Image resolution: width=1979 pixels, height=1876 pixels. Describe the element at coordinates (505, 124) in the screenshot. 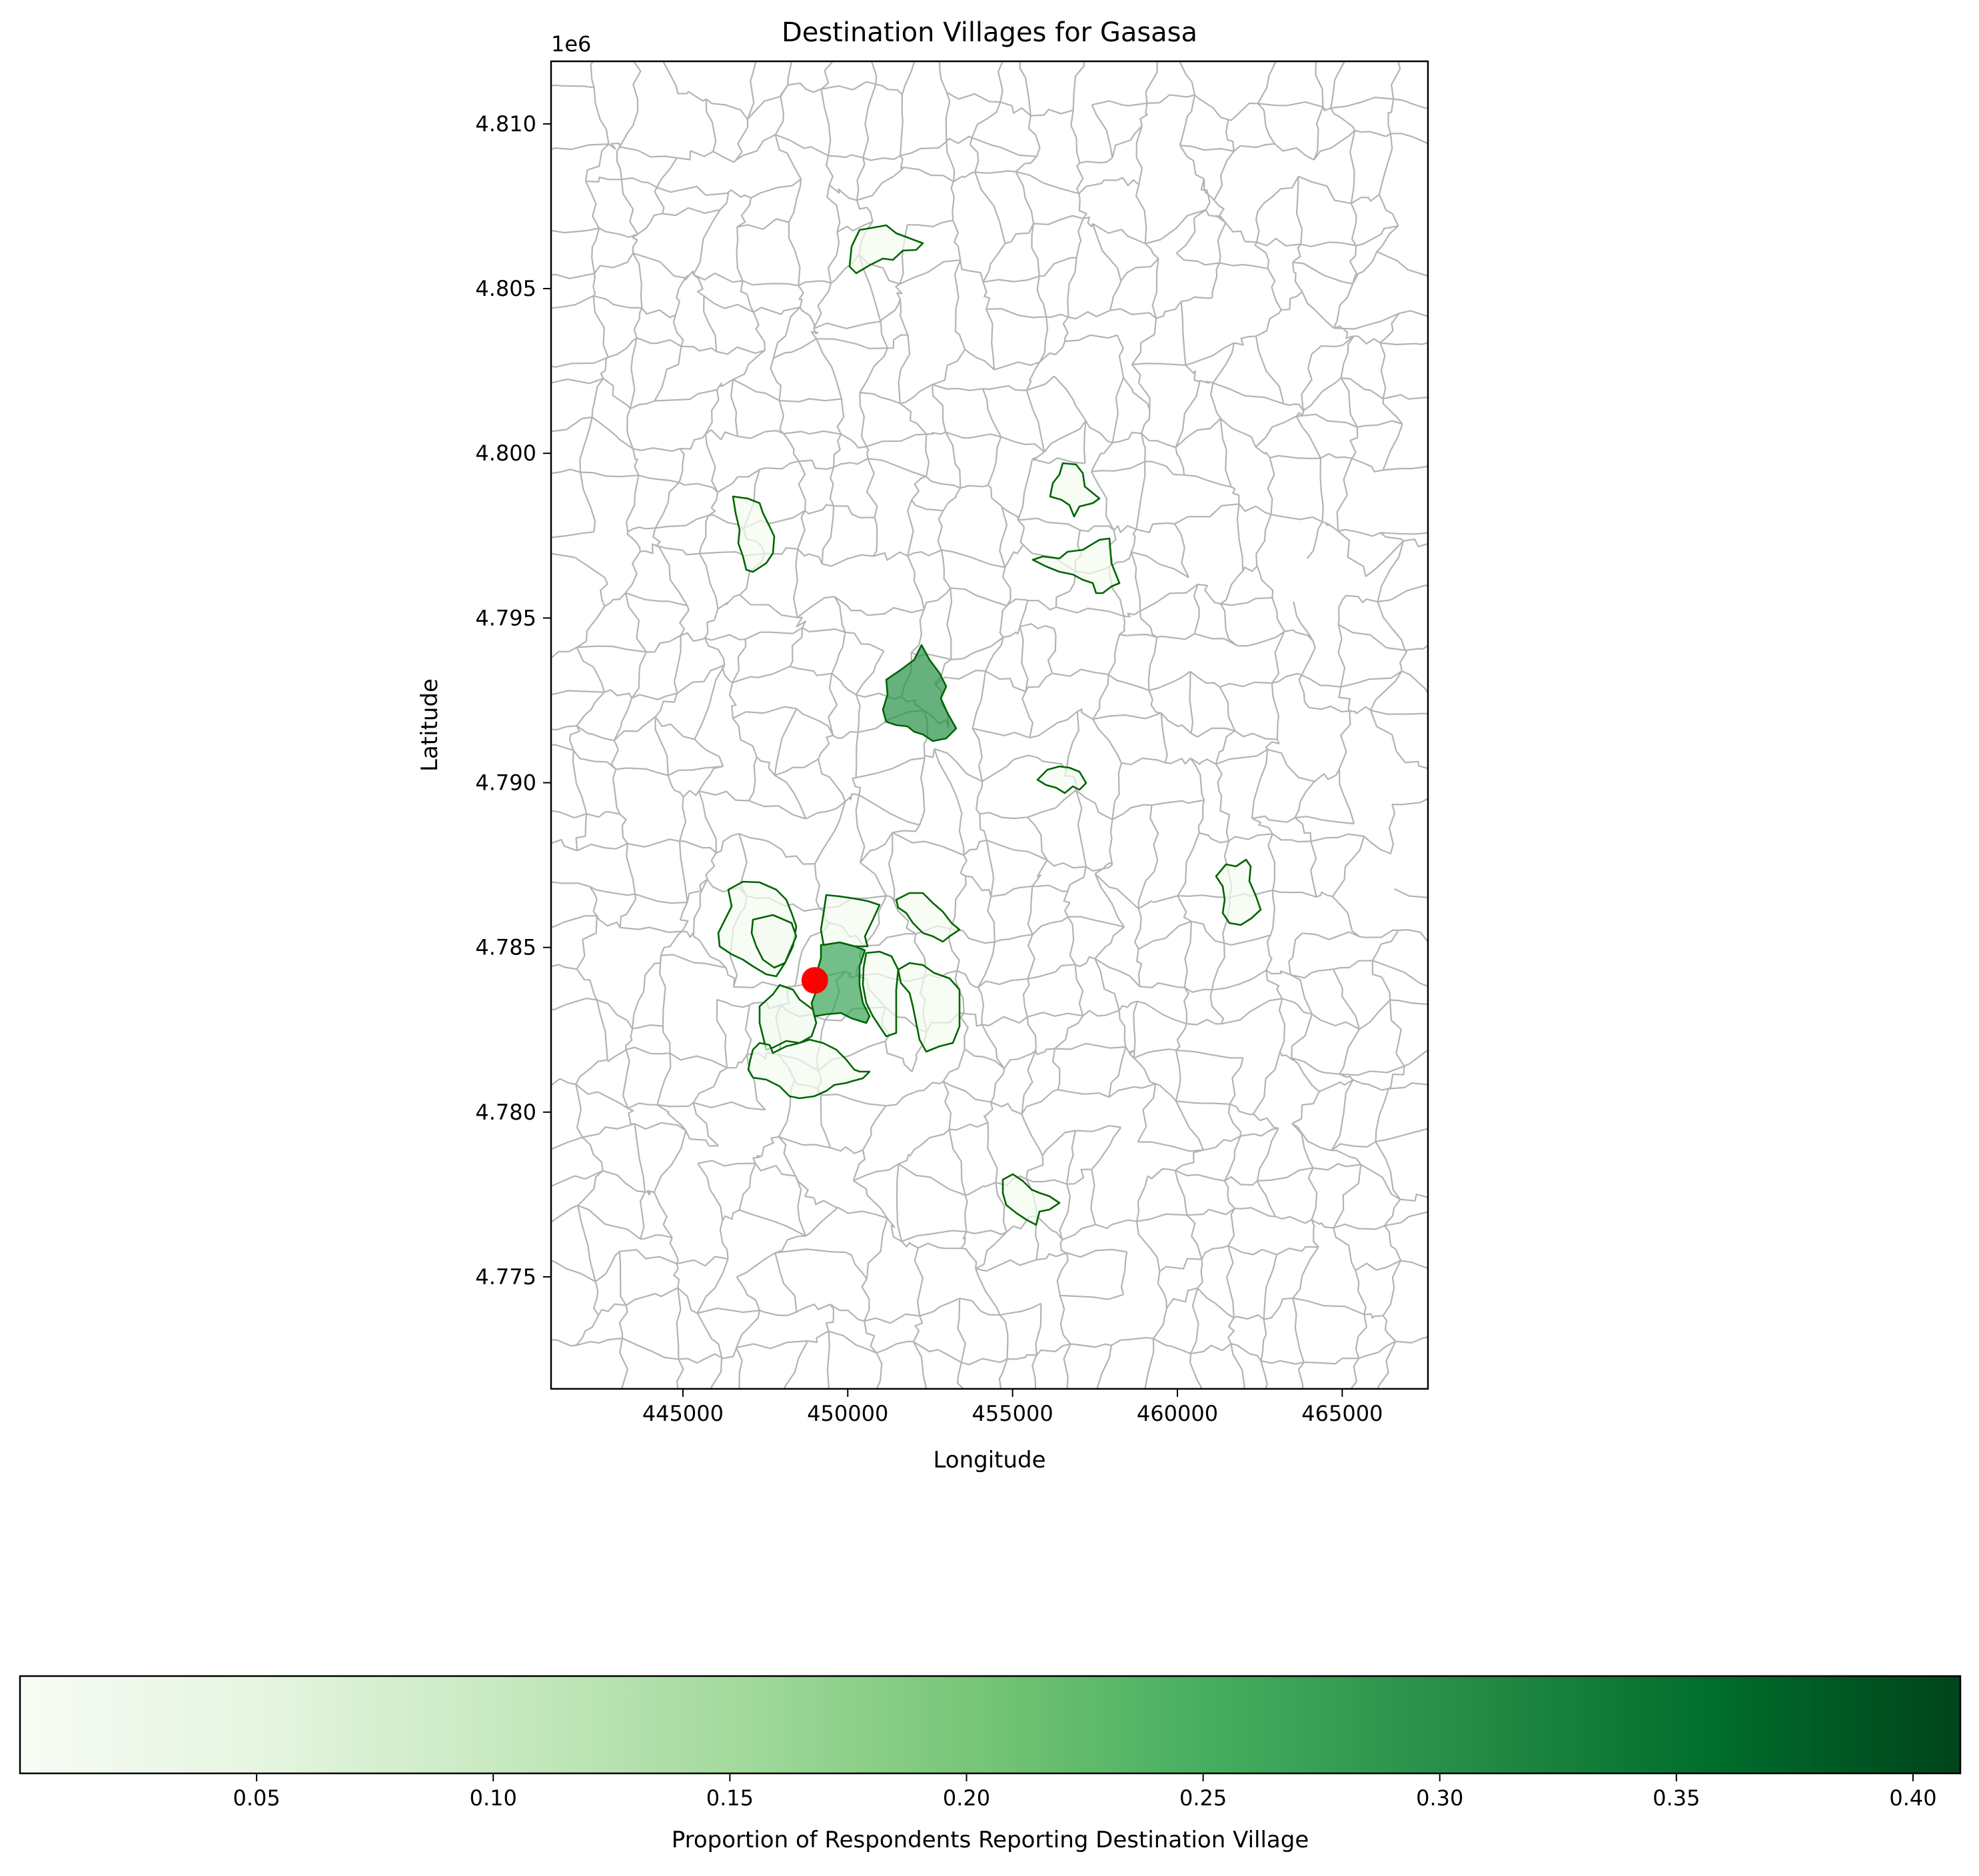

I see `y-tick-label: 4.810` at that location.